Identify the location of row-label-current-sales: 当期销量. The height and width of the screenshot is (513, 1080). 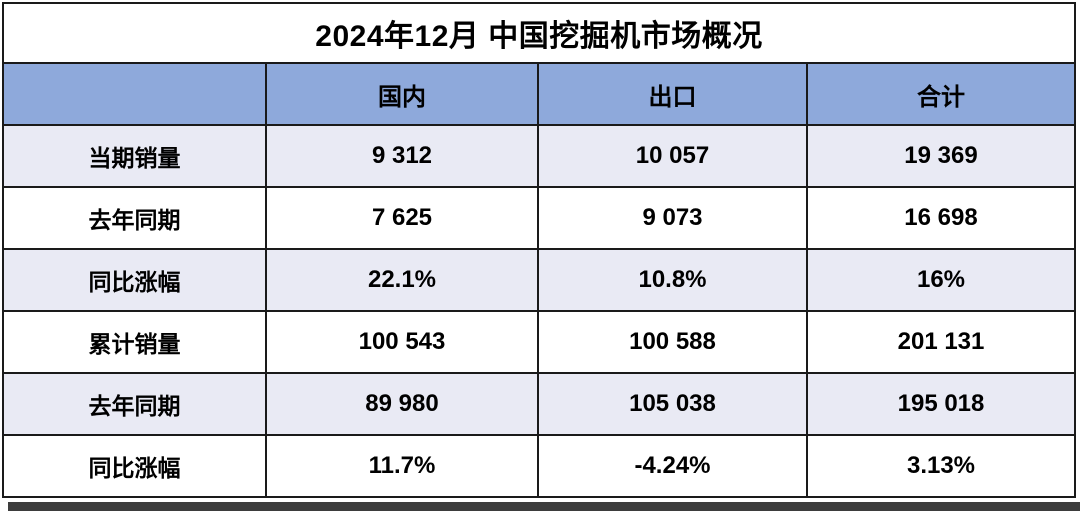
(134, 156).